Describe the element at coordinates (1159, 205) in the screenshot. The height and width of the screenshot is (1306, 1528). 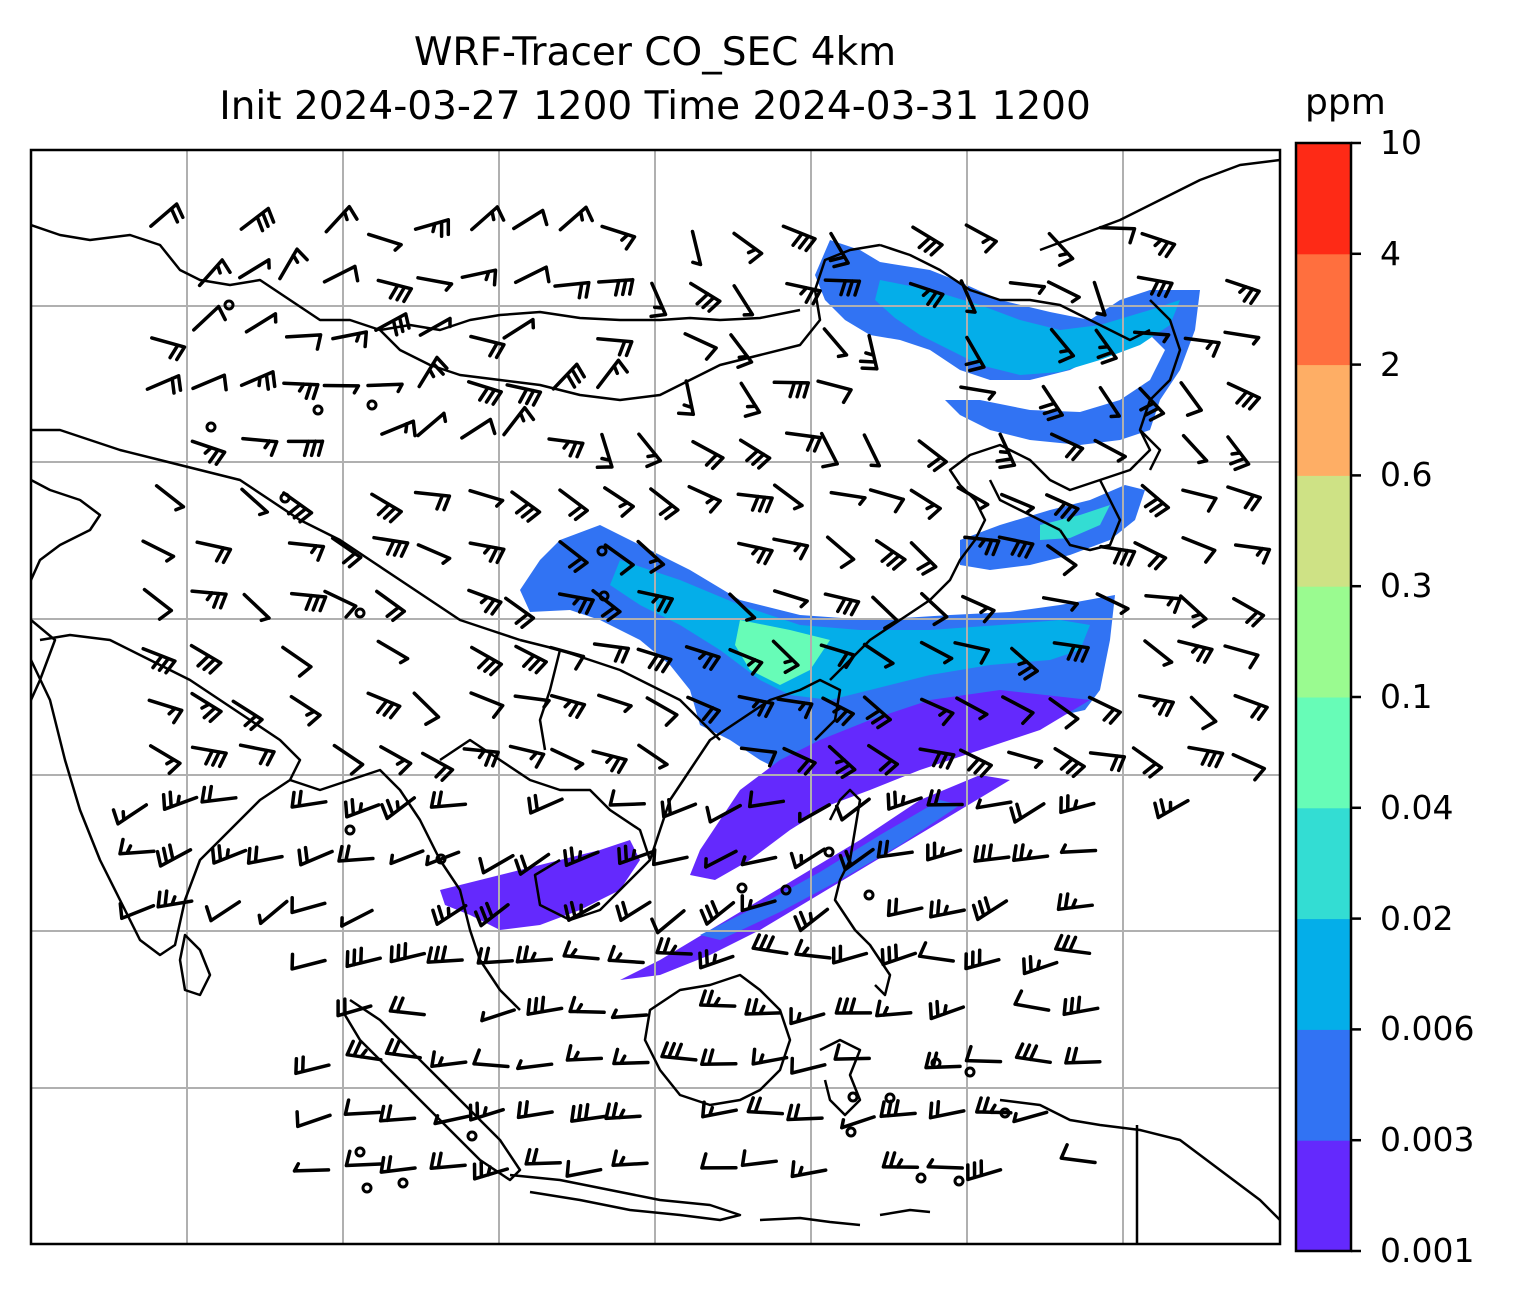
I see `coast-russia-north` at that location.